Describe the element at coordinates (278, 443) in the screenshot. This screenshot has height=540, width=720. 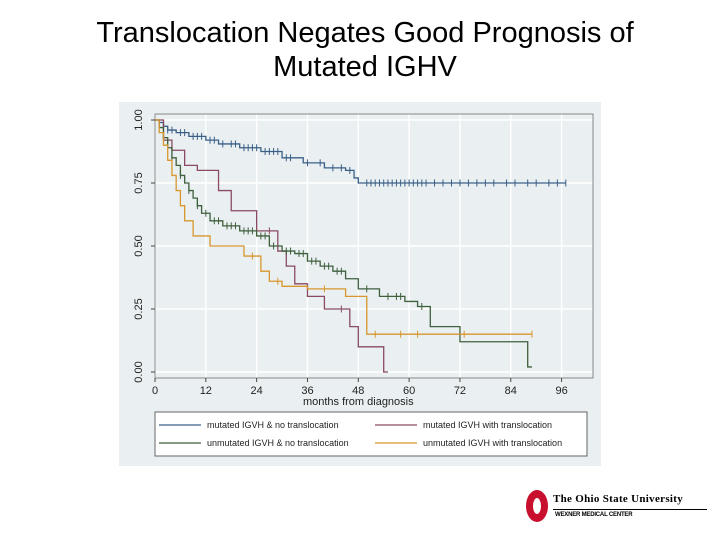
I see `legend-label-3: unmutated IGVH & no translocation` at that location.